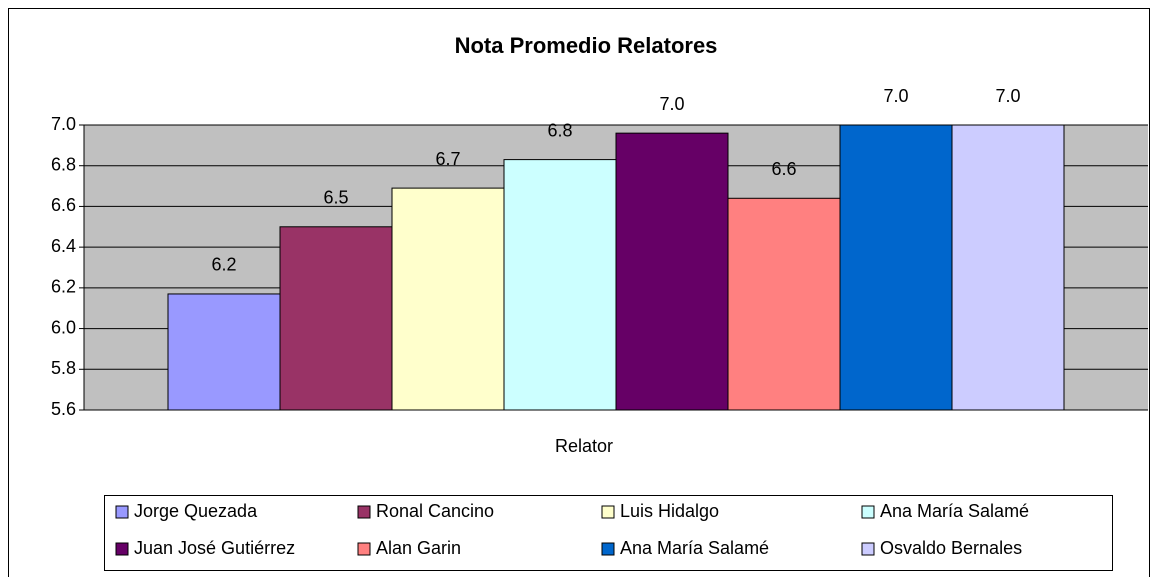  I want to click on data-label: 6.8, so click(559, 130).